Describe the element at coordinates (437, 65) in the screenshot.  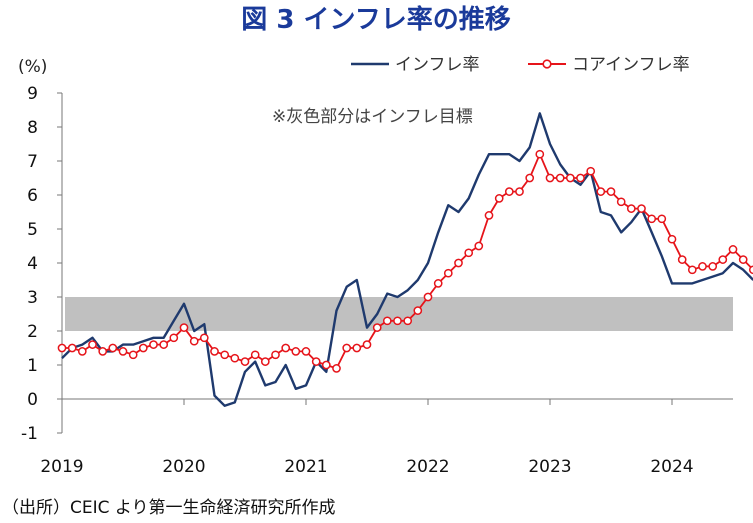
I see `legend-label-inflation: インフレ率` at that location.